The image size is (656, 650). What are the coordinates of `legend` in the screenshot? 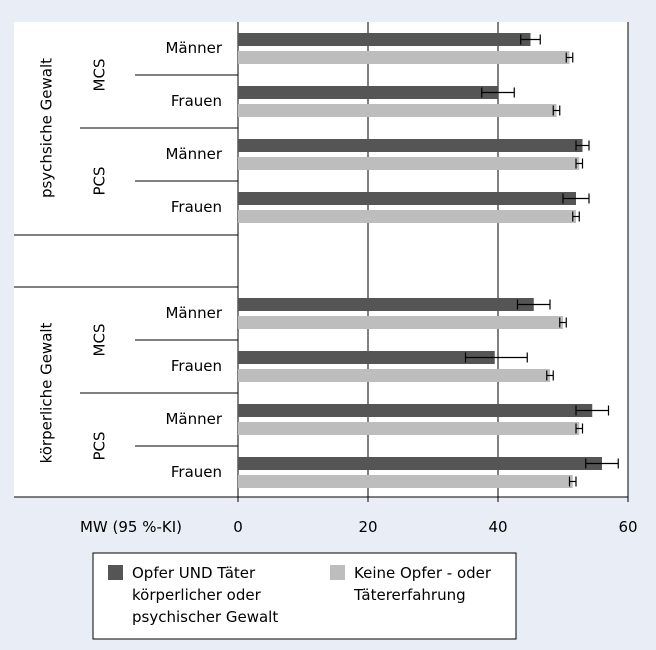 It's located at (304, 596).